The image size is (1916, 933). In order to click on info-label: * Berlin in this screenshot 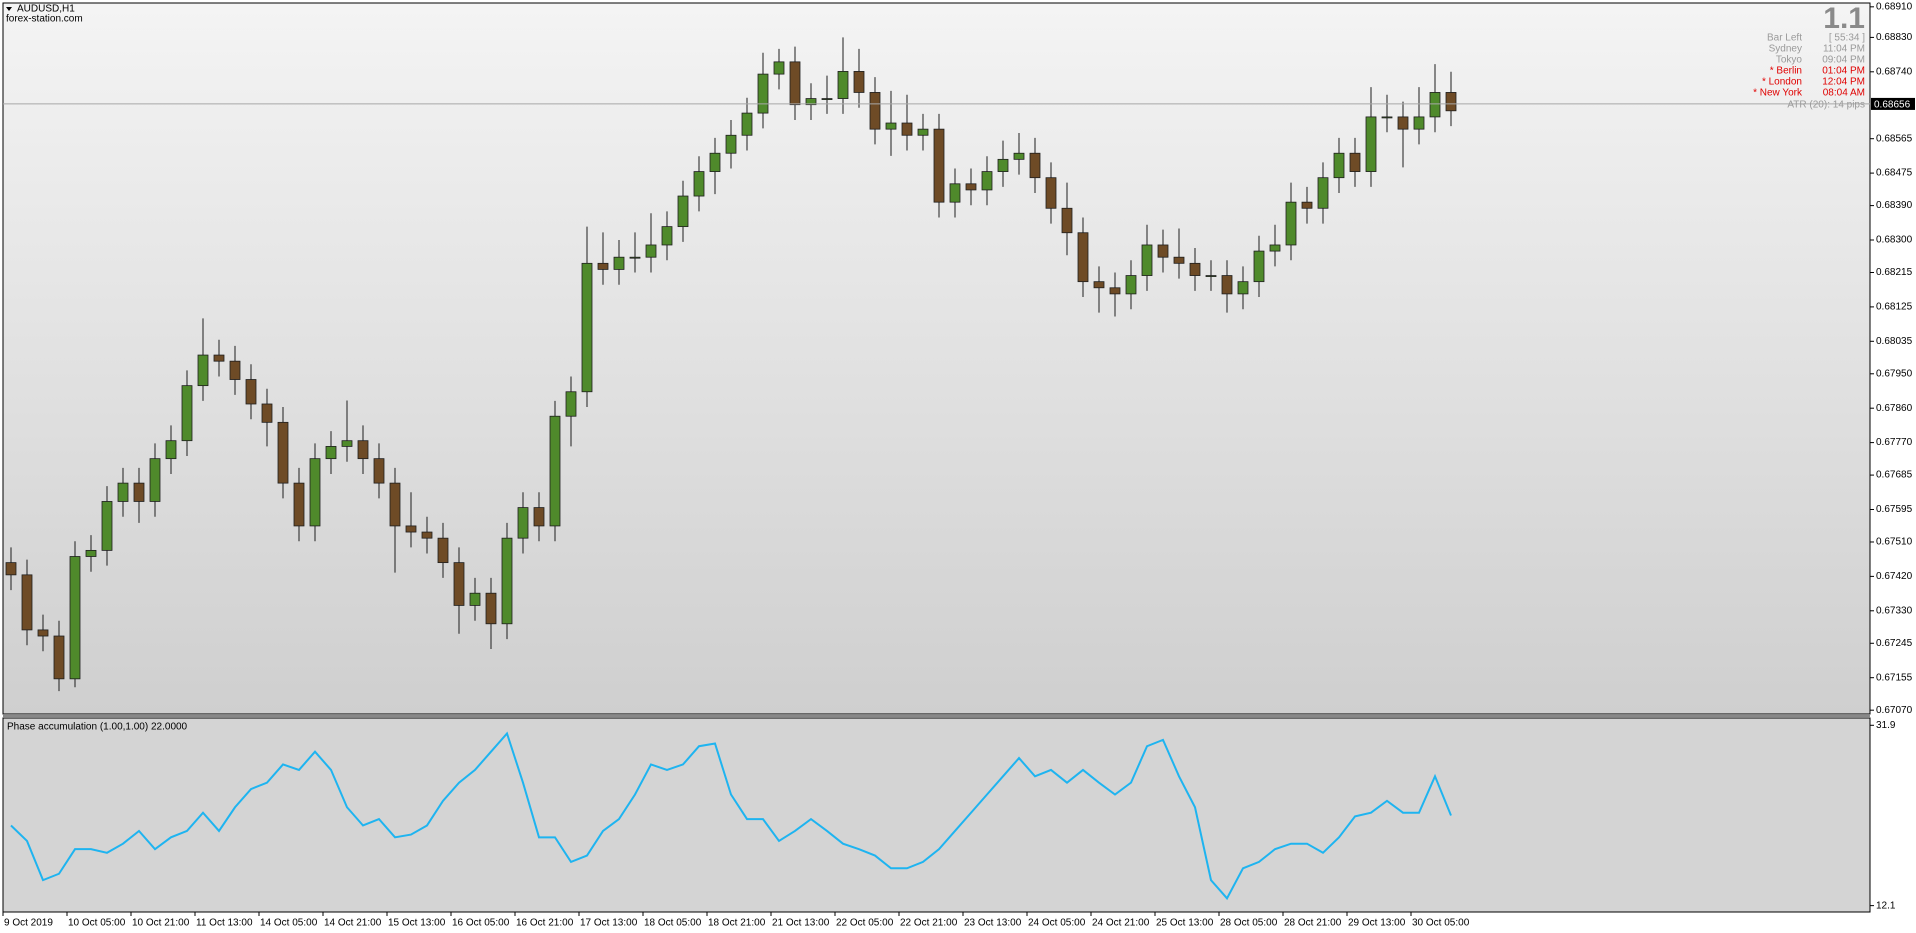, I will do `click(1786, 71)`.